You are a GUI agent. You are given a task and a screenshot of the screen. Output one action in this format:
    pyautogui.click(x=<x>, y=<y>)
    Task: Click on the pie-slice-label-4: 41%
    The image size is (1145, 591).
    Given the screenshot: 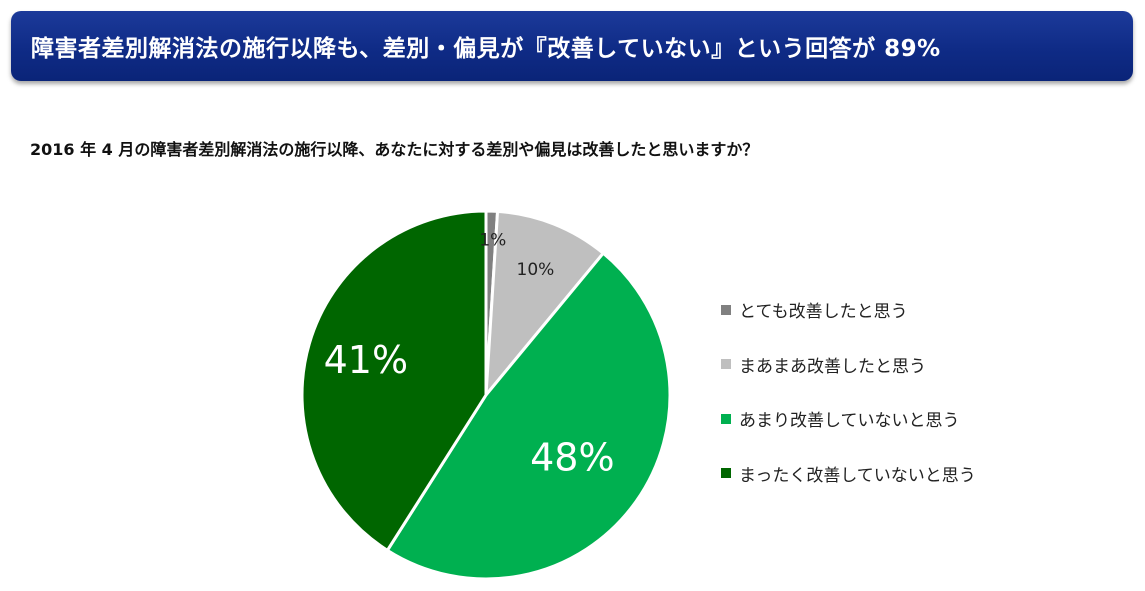 What is the action you would take?
    pyautogui.click(x=366, y=360)
    